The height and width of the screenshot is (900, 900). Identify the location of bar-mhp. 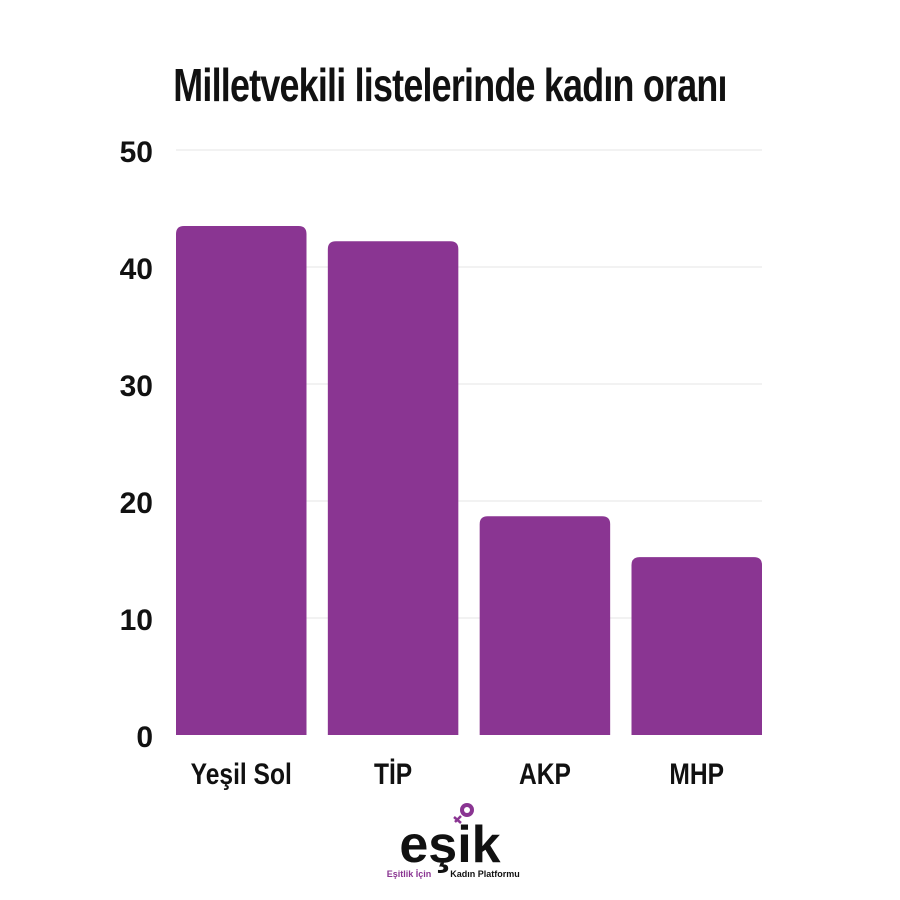
(696, 646).